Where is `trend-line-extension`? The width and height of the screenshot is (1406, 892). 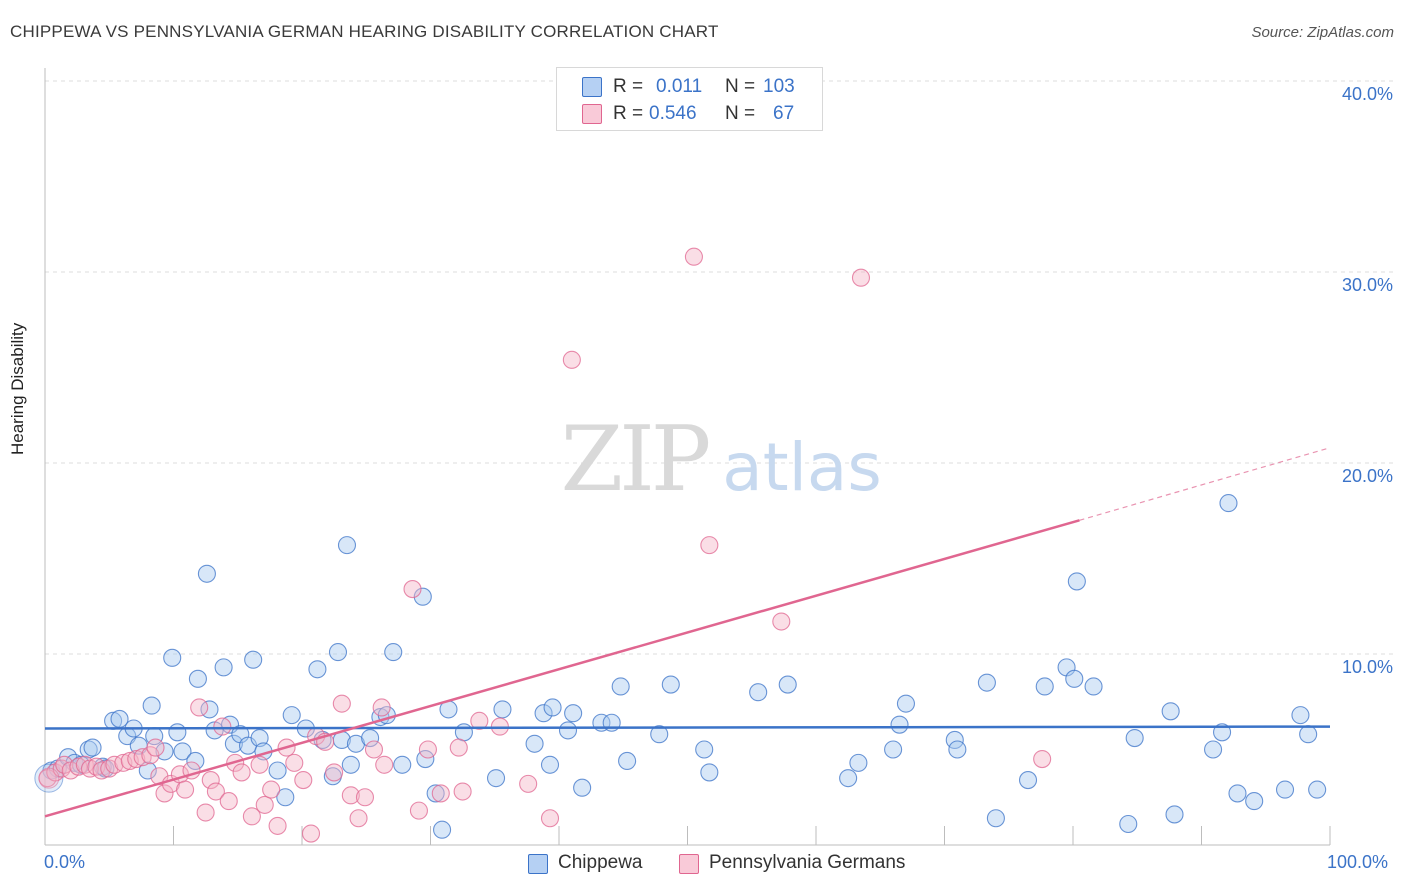
trend-line-extension is located at coordinates (1205, 484).